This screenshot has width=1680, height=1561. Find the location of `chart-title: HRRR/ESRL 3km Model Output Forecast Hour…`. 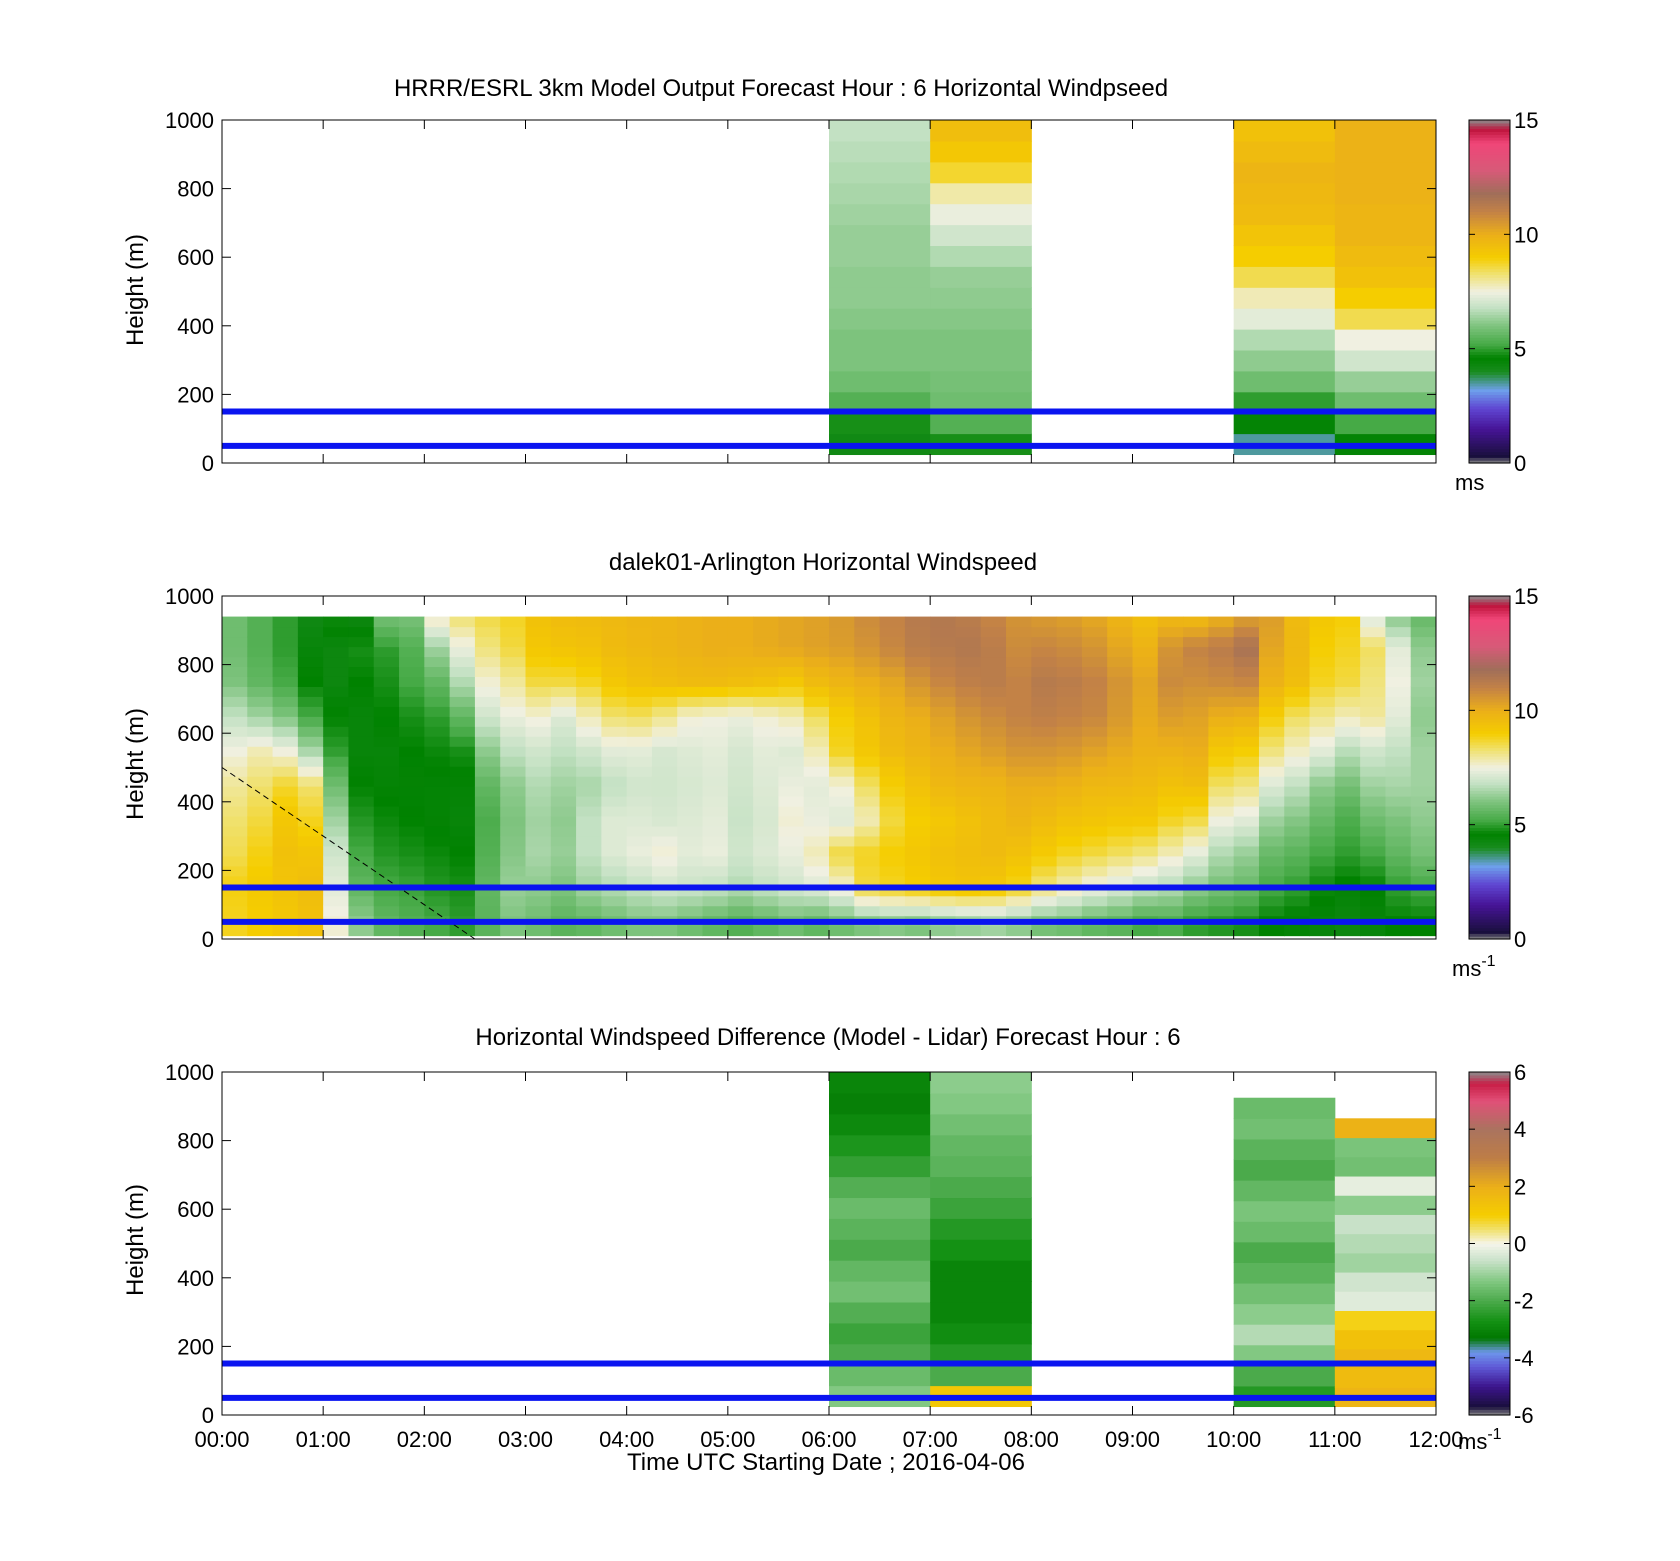

chart-title: HRRR/ESRL 3km Model Output Forecast Hour… is located at coordinates (781, 88).